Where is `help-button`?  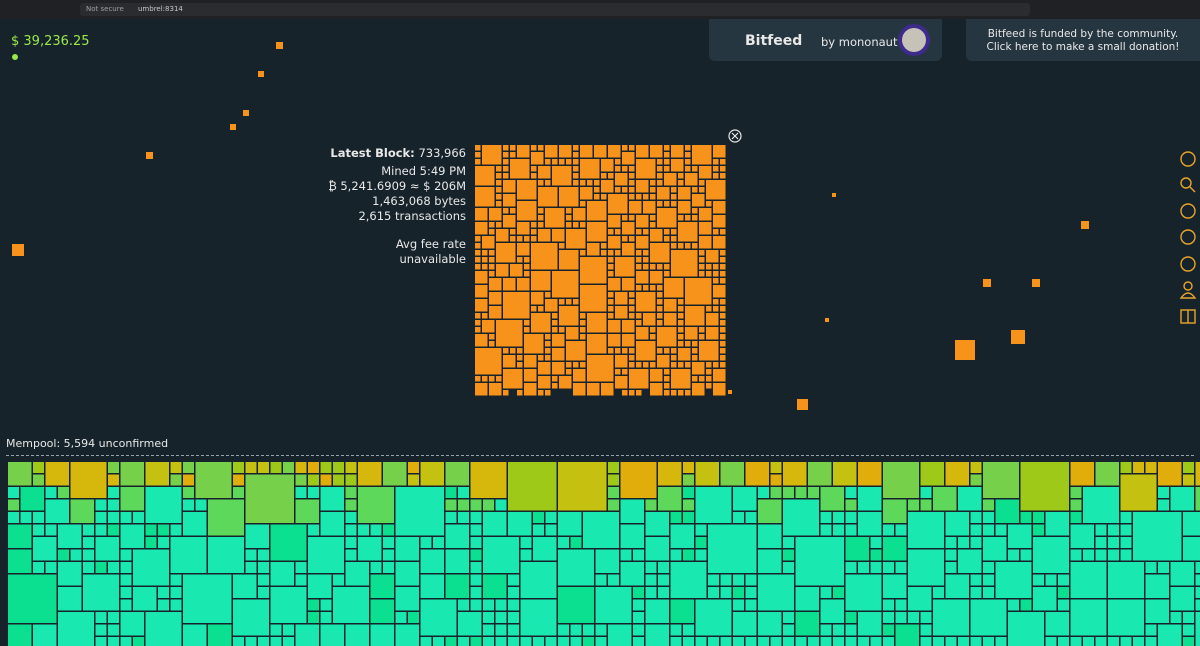
help-button is located at coordinates (1188, 264).